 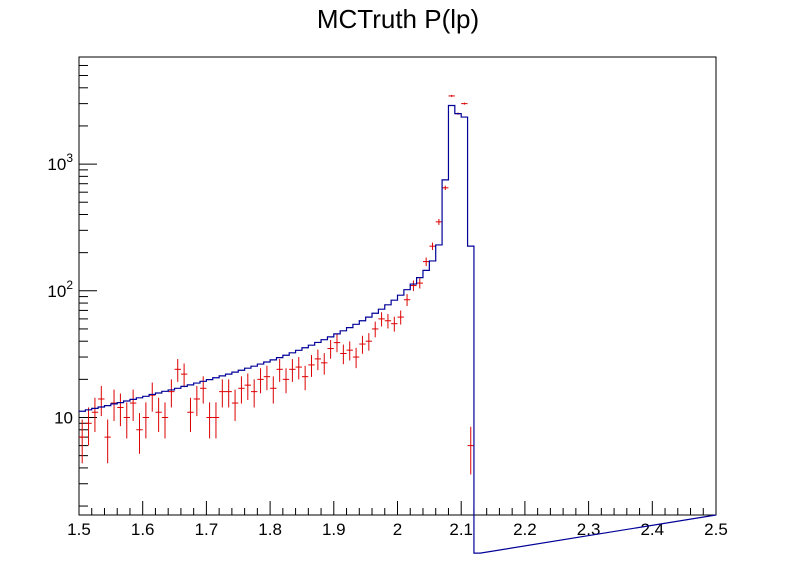 What do you see at coordinates (143, 529) in the screenshot?
I see `x-tick-label: 1.6` at bounding box center [143, 529].